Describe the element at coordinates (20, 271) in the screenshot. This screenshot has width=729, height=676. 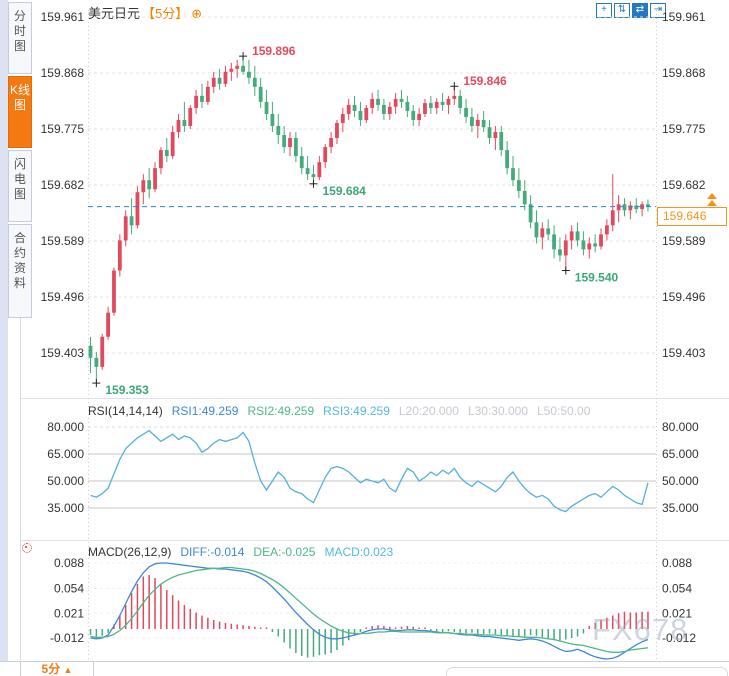
I see `sidebar-tab-4: 合约资料` at that location.